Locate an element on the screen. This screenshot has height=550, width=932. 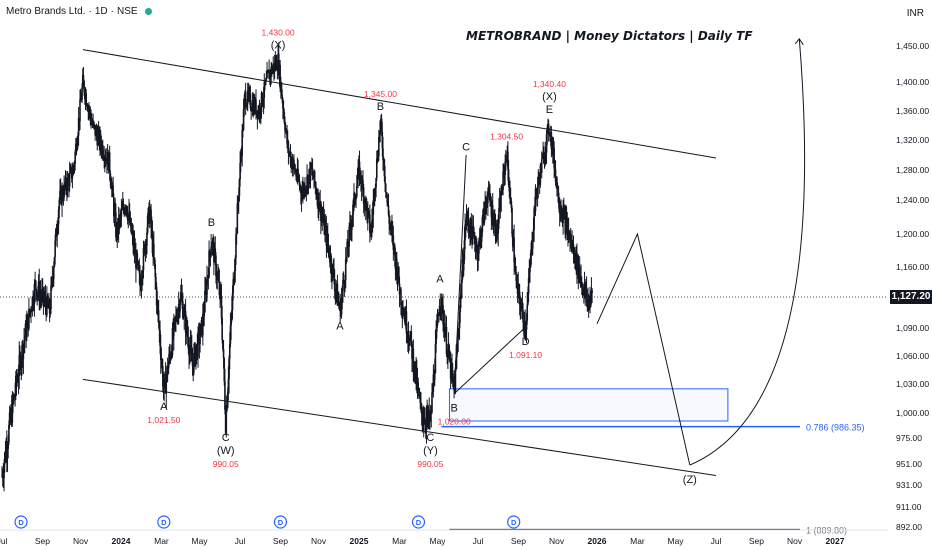
target-zone is located at coordinates (588, 405).